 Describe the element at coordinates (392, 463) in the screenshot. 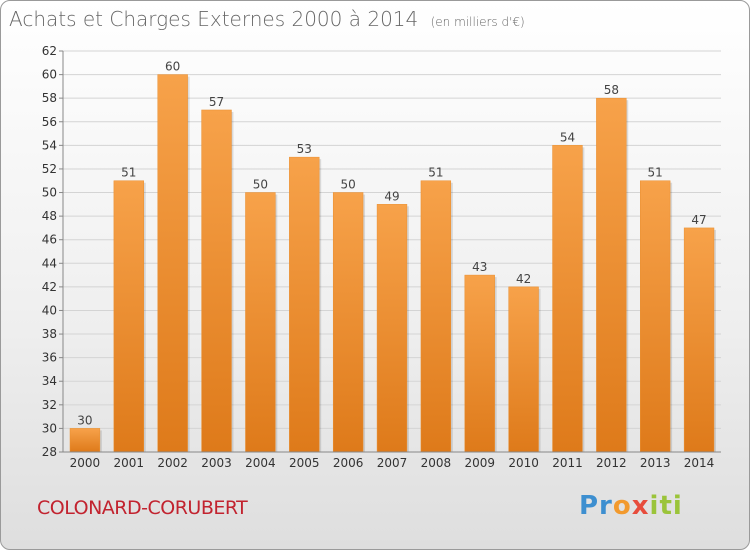

I see `x-tick-label: 2007` at that location.